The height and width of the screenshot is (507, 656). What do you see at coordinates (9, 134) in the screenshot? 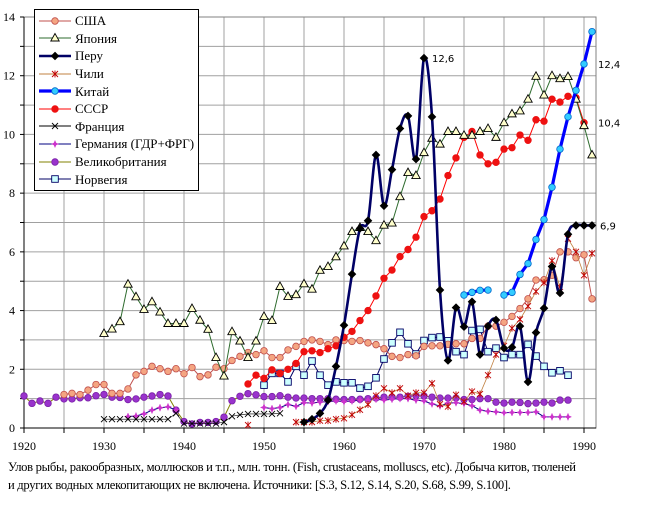
I see `y-tick-label: 10` at bounding box center [9, 134].